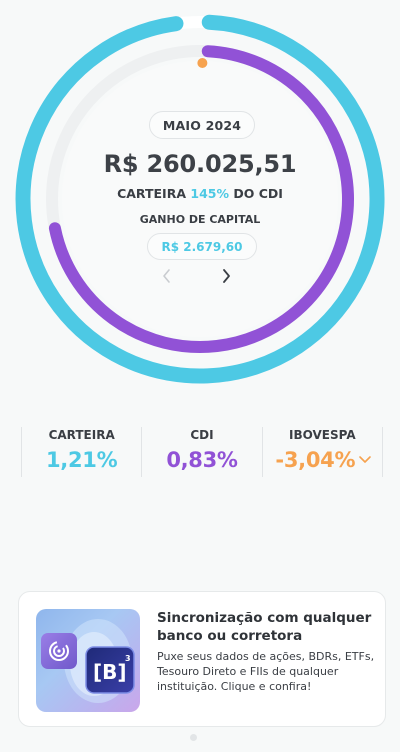 The height and width of the screenshot is (752, 400). Describe the element at coordinates (315, 460) in the screenshot. I see `stat-value-text: -3,04%` at that location.